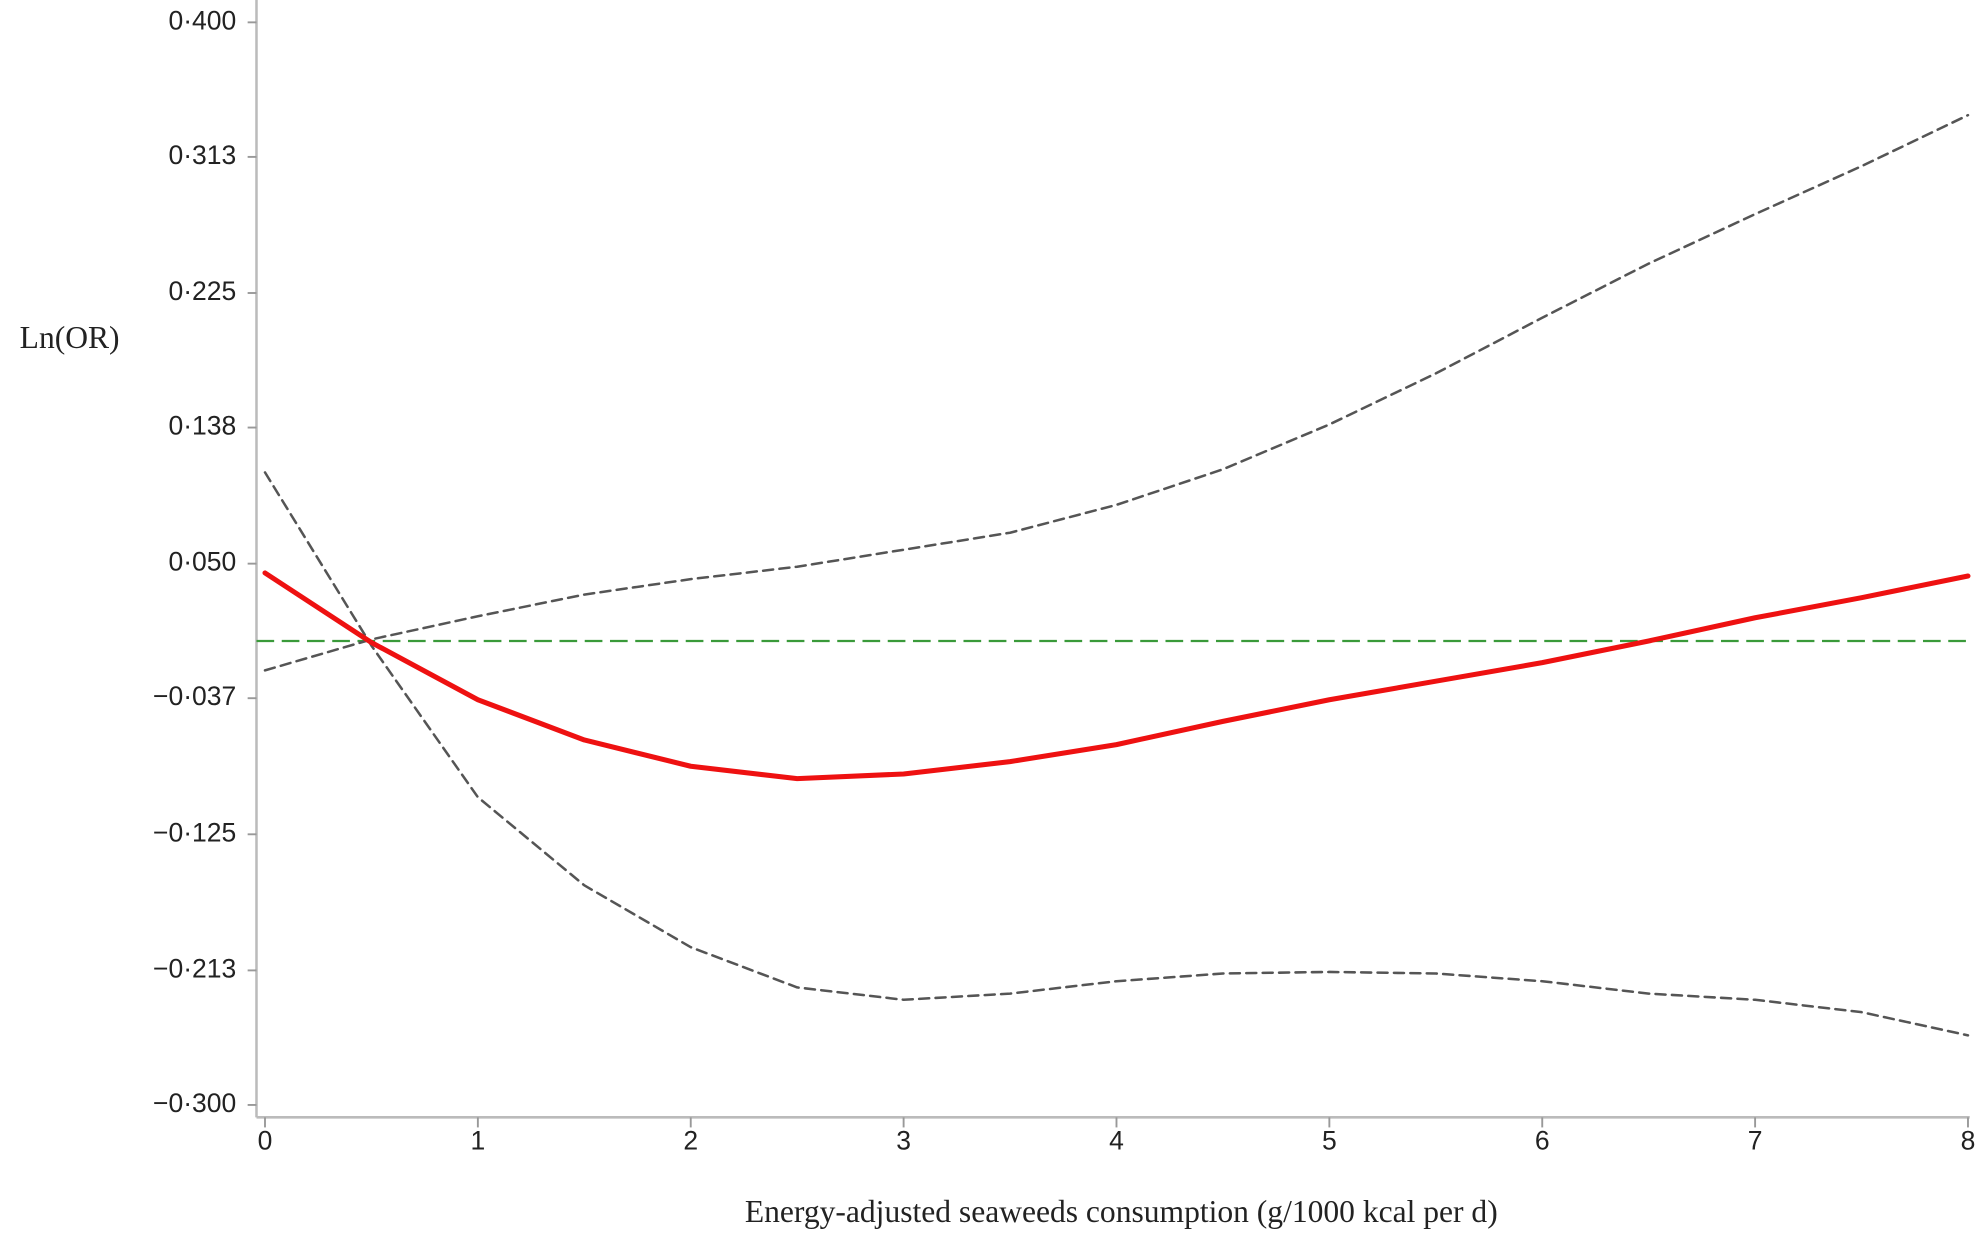  Describe the element at coordinates (1116, 1141) in the screenshot. I see `x-tick-label: 4` at that location.